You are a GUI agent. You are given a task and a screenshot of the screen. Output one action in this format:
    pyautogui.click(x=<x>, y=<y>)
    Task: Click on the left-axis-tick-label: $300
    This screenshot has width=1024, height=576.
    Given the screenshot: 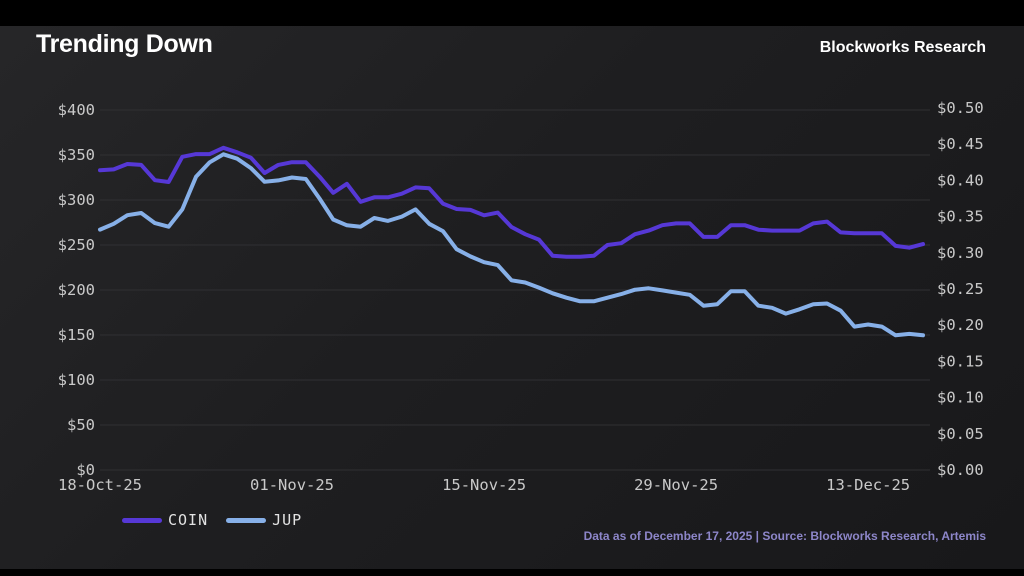 What is the action you would take?
    pyautogui.click(x=76, y=200)
    